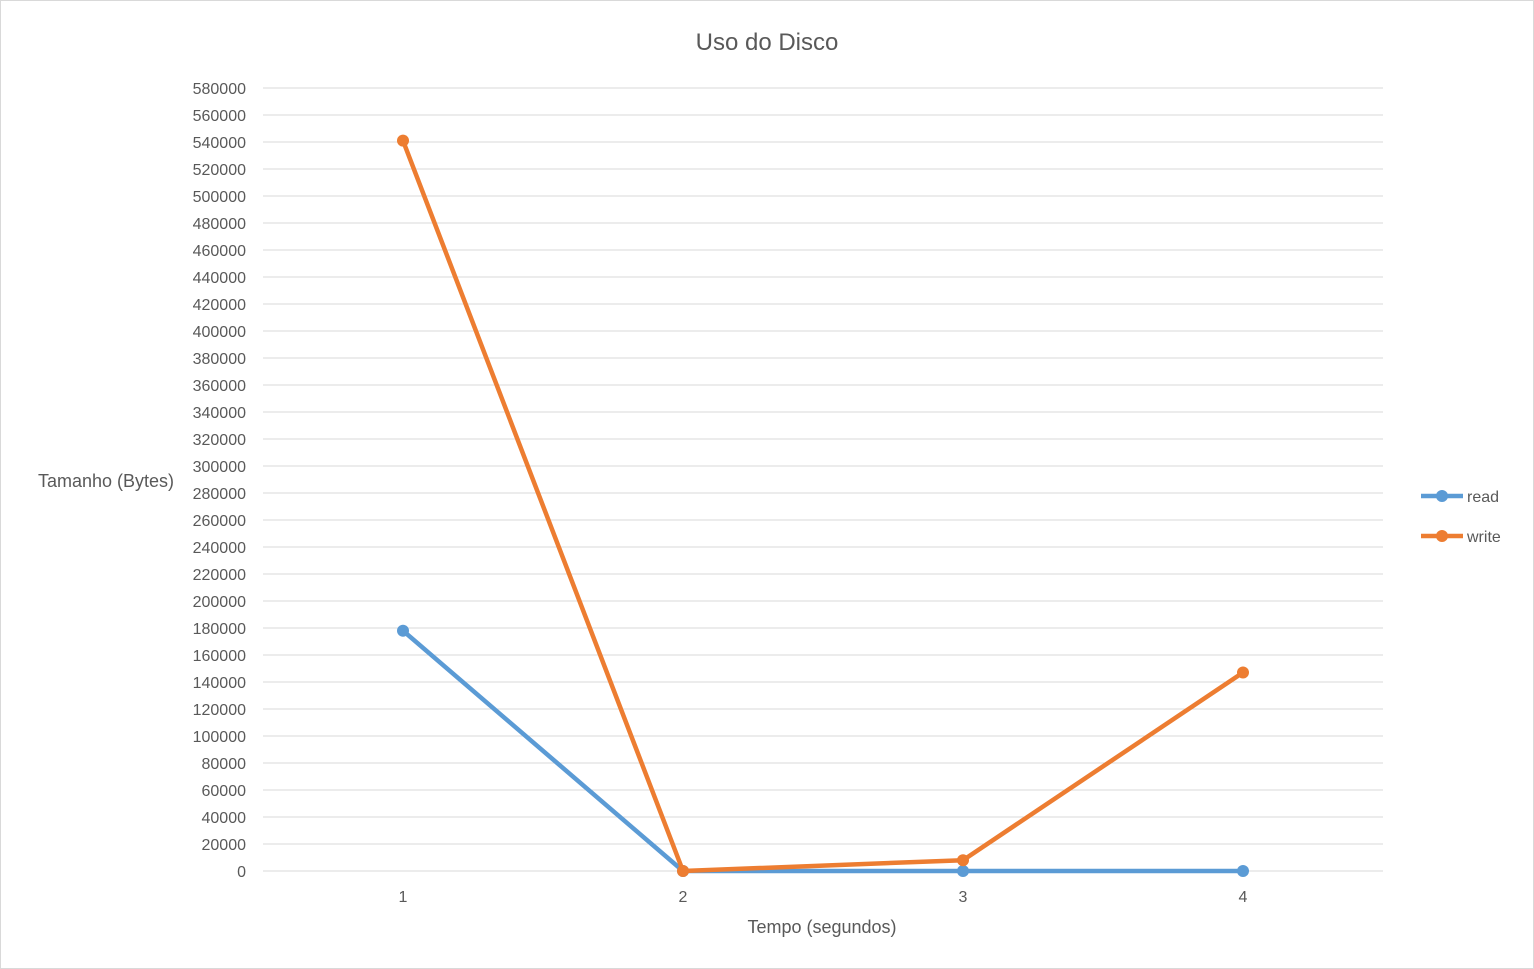 This screenshot has height=969, width=1534. What do you see at coordinates (1461, 517) in the screenshot?
I see `legend: read write` at bounding box center [1461, 517].